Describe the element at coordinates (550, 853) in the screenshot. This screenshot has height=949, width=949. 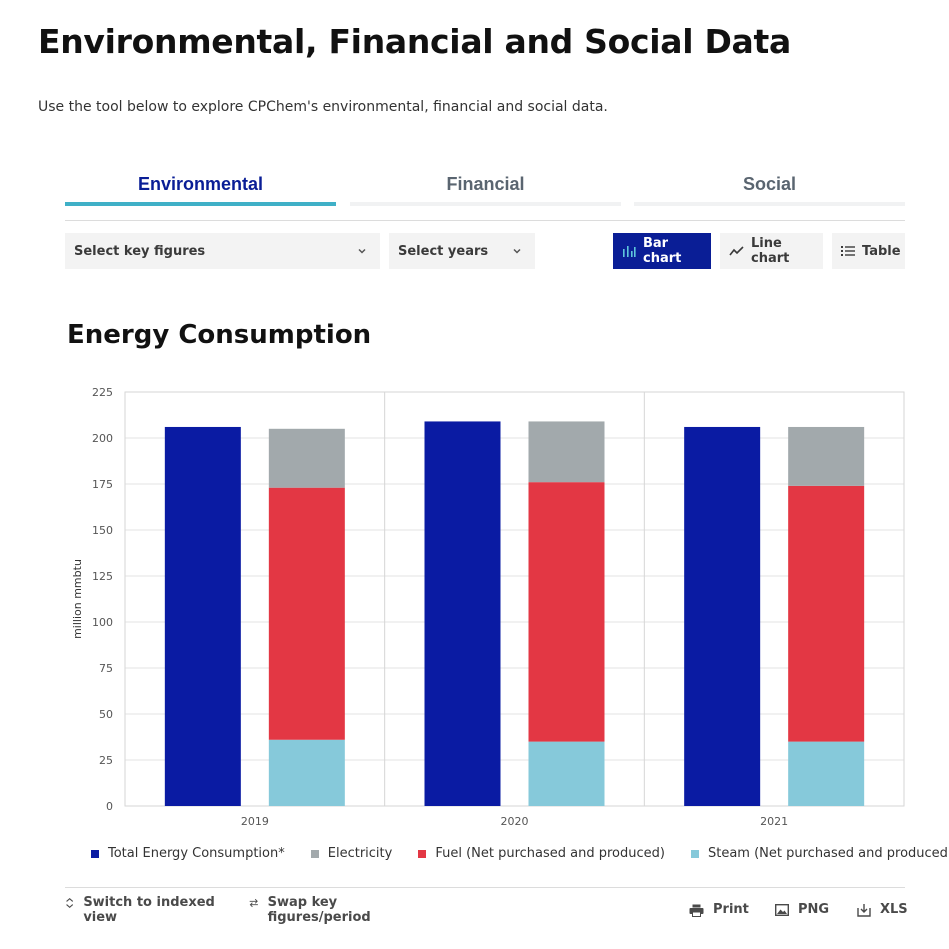
I see `legend-label: Fuel (Net purchased and produced)` at that location.